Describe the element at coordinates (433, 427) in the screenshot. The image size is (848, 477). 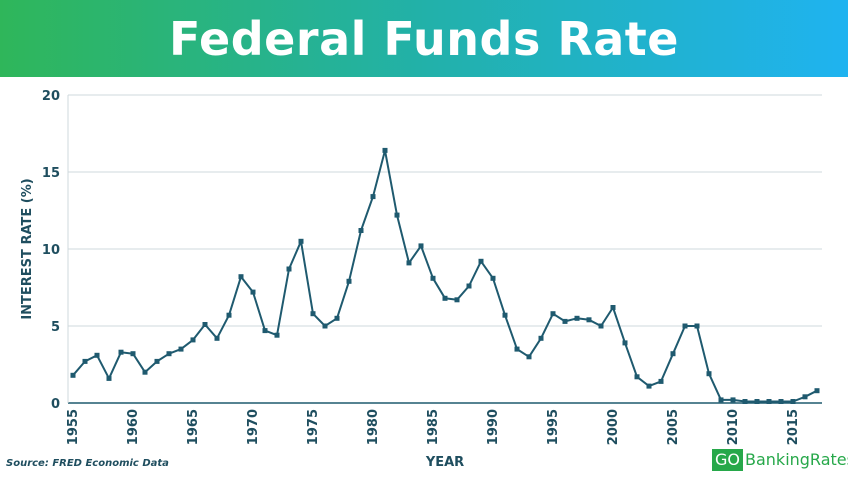
I see `x-tick-label: 1985` at that location.